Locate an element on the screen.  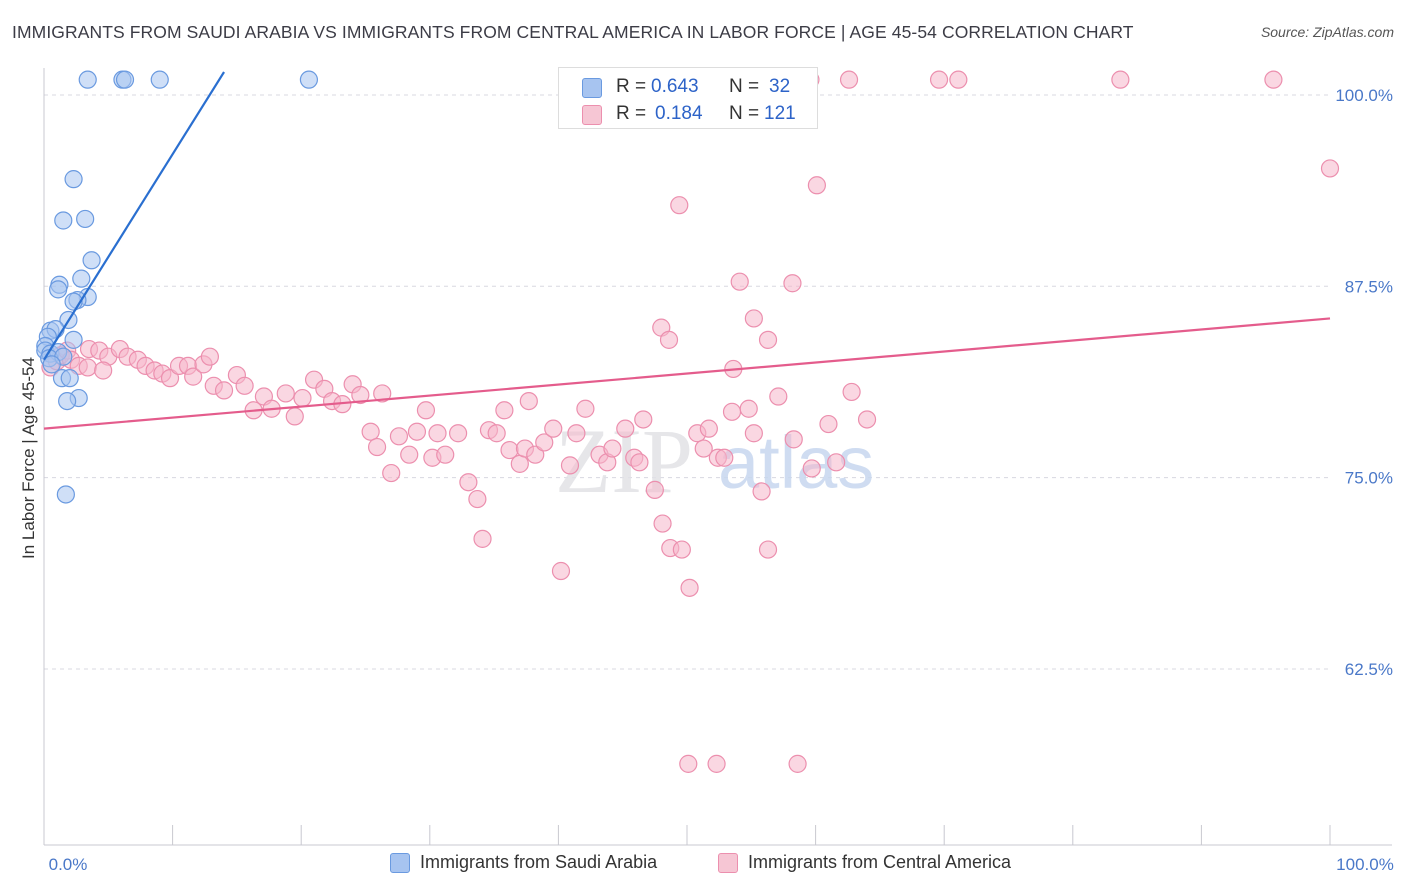
legend-item-saudi-arabia: Immigrants from Saudi Arabia is located at coordinates (523, 862).